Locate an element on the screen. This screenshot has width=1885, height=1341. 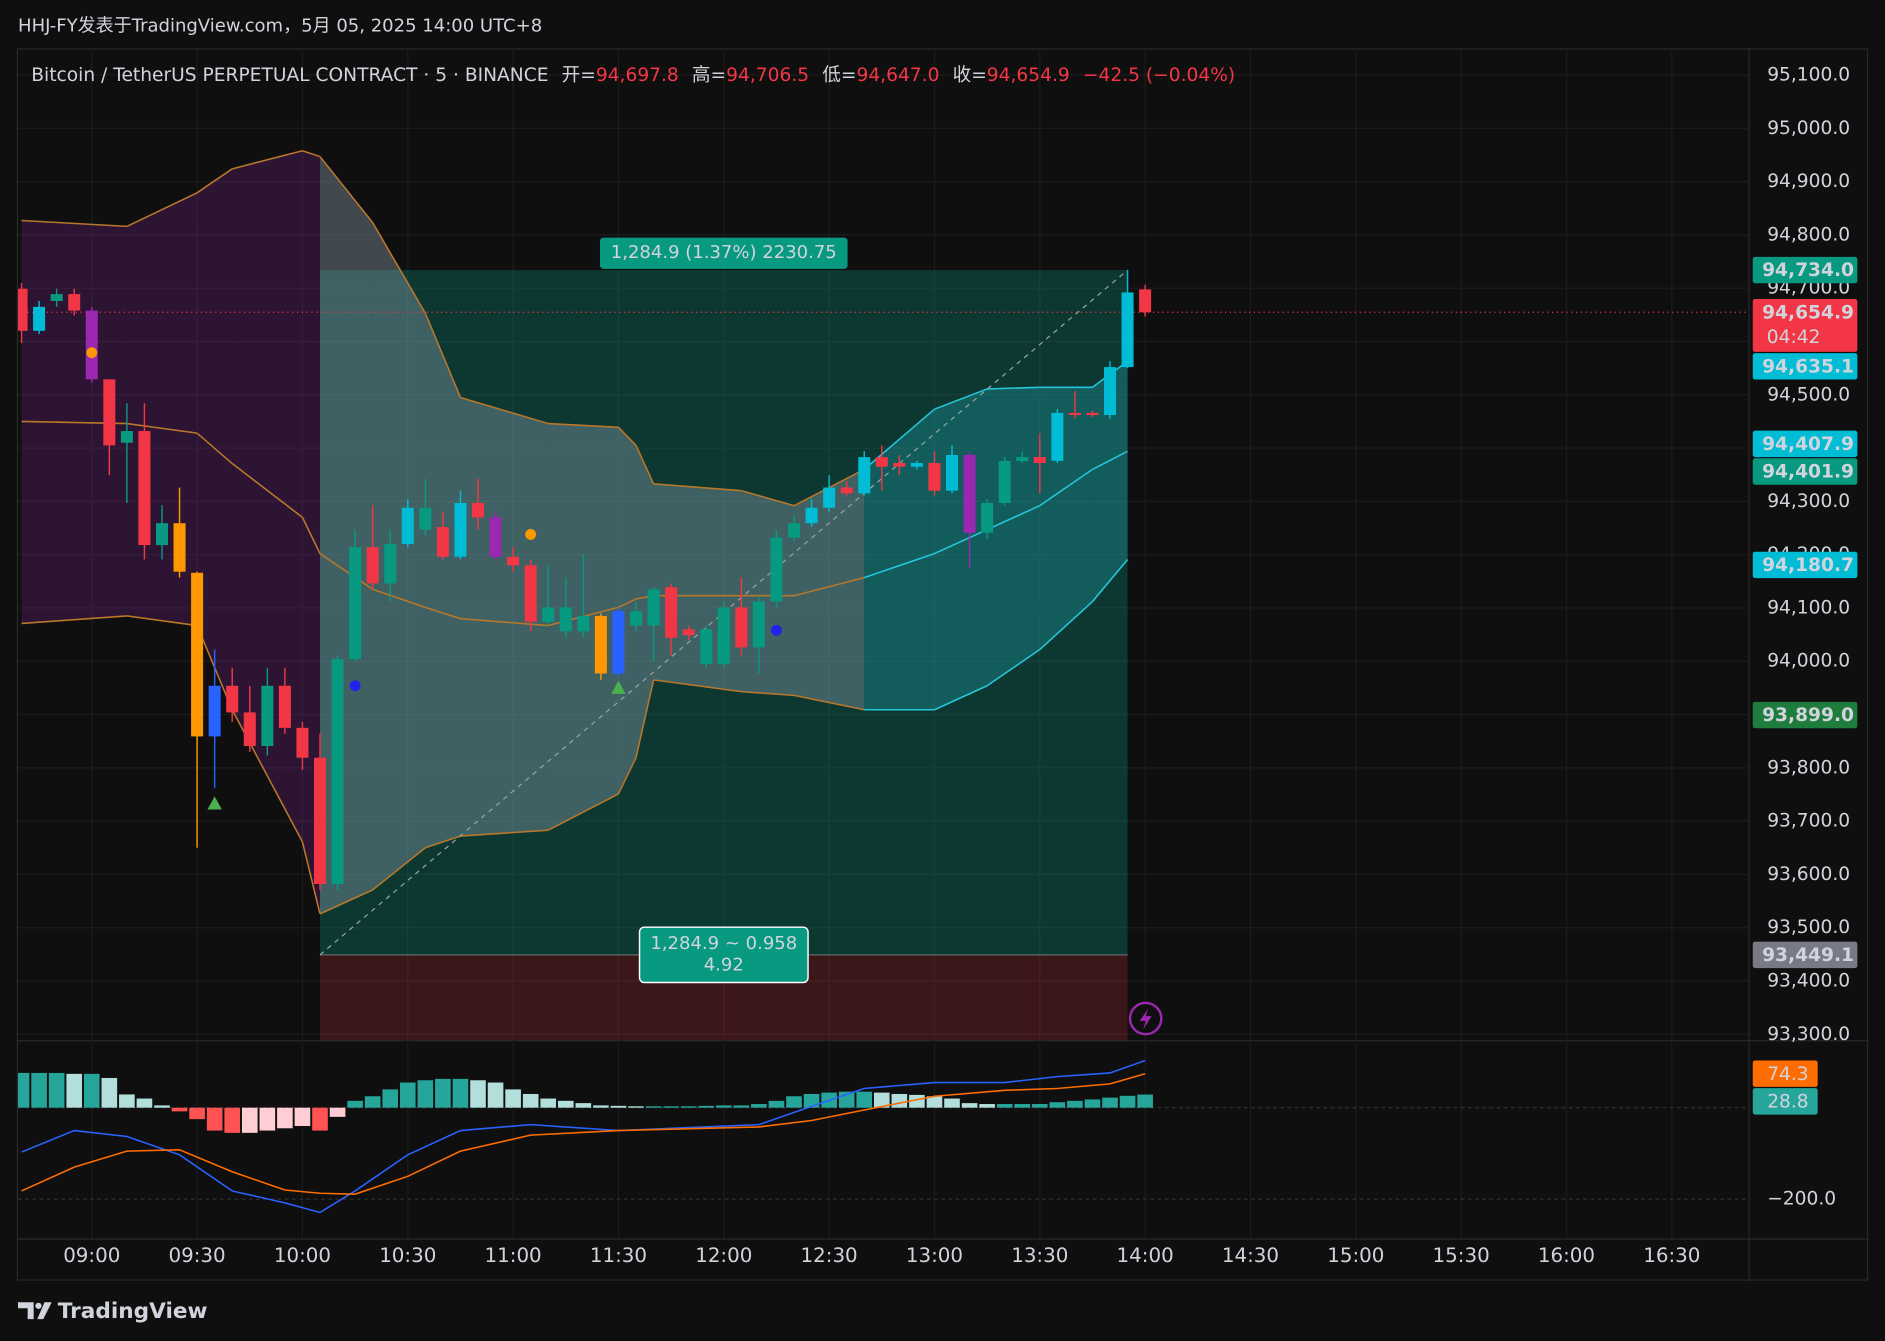
alert-bolt is located at coordinates (1145, 1019).